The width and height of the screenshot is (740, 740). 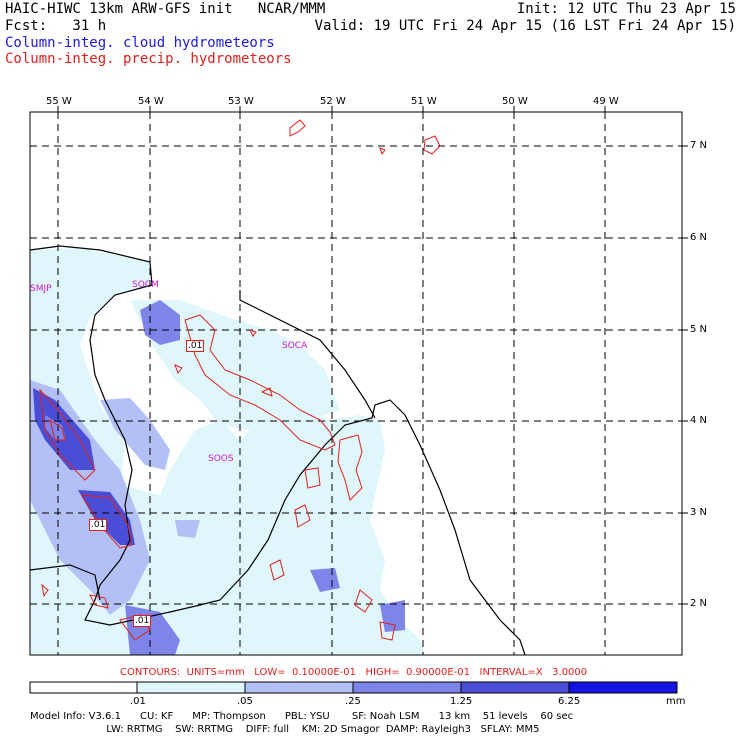 I want to click on precip-field-title: Column-integ. precip. hydrometeors, so click(x=148, y=59).